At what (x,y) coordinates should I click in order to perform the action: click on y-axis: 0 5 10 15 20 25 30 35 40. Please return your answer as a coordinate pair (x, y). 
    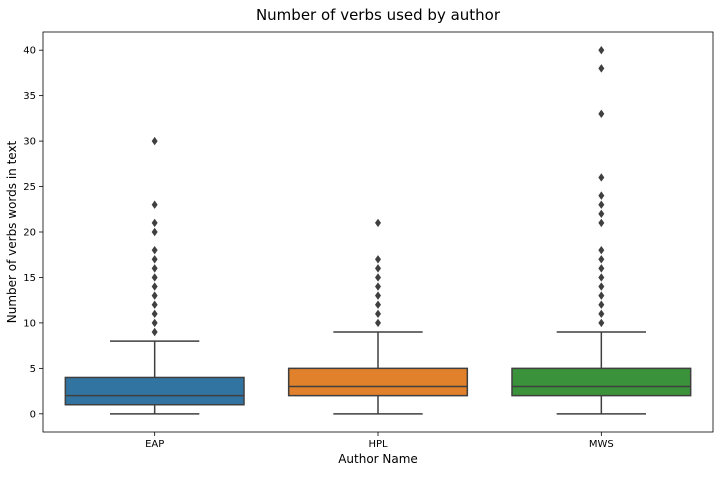
    Looking at the image, I should click on (33, 233).